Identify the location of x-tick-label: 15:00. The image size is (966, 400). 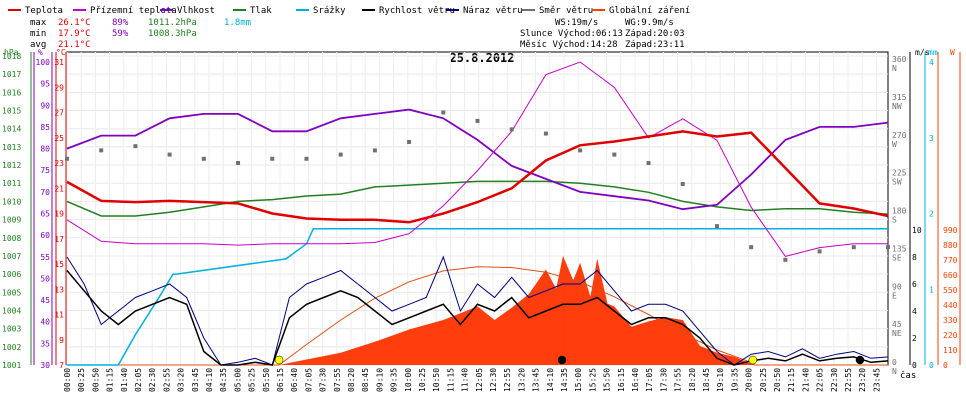
(578, 380).